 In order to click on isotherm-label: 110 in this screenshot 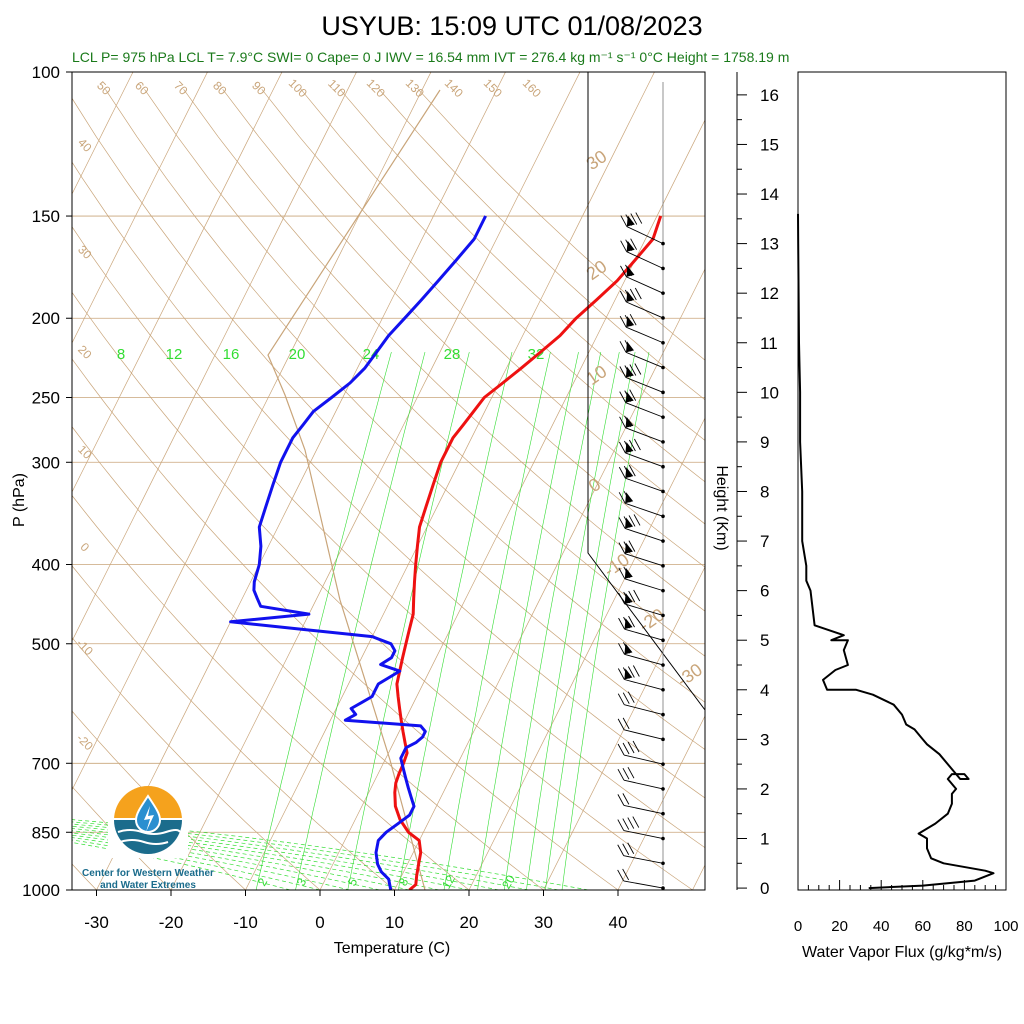, I will do `click(337, 88)`.